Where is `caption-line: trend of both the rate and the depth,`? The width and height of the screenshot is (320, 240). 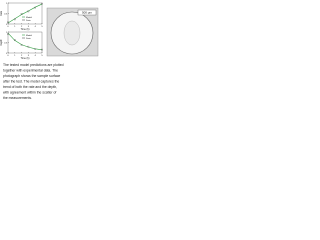 caption-line: trend of both the rate and the depth, is located at coordinates (30, 87).